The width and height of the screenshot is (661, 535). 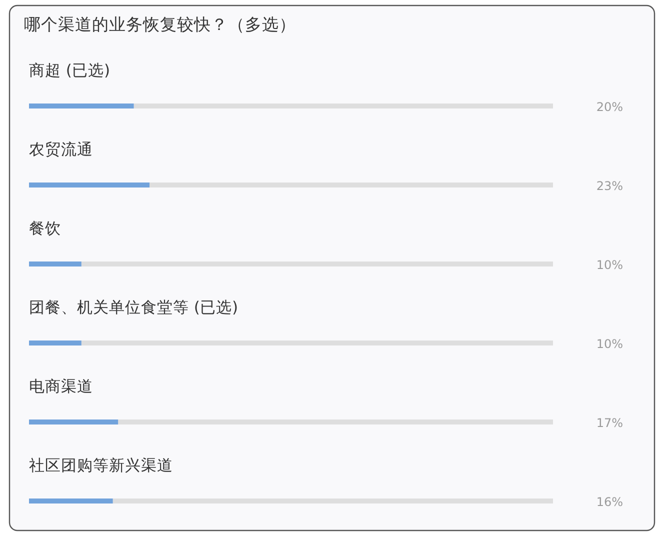 What do you see at coordinates (609, 186) in the screenshot?
I see `data-label: 23%` at bounding box center [609, 186].